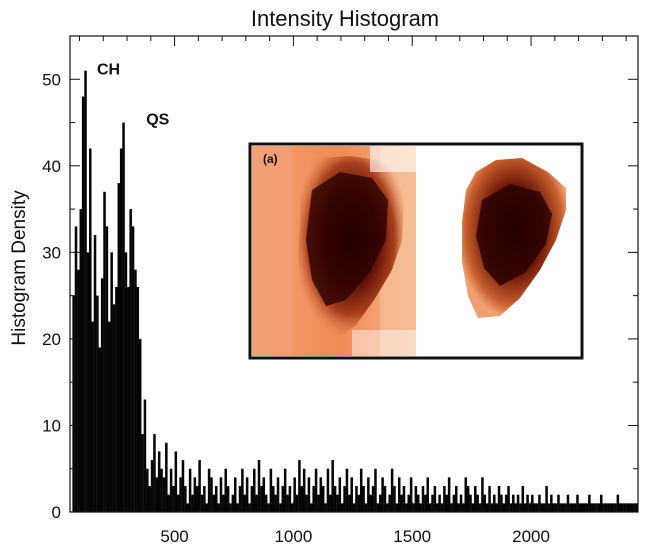 The image size is (648, 555). Describe the element at coordinates (51, 339) in the screenshot. I see `y-tick-label: 20` at that location.